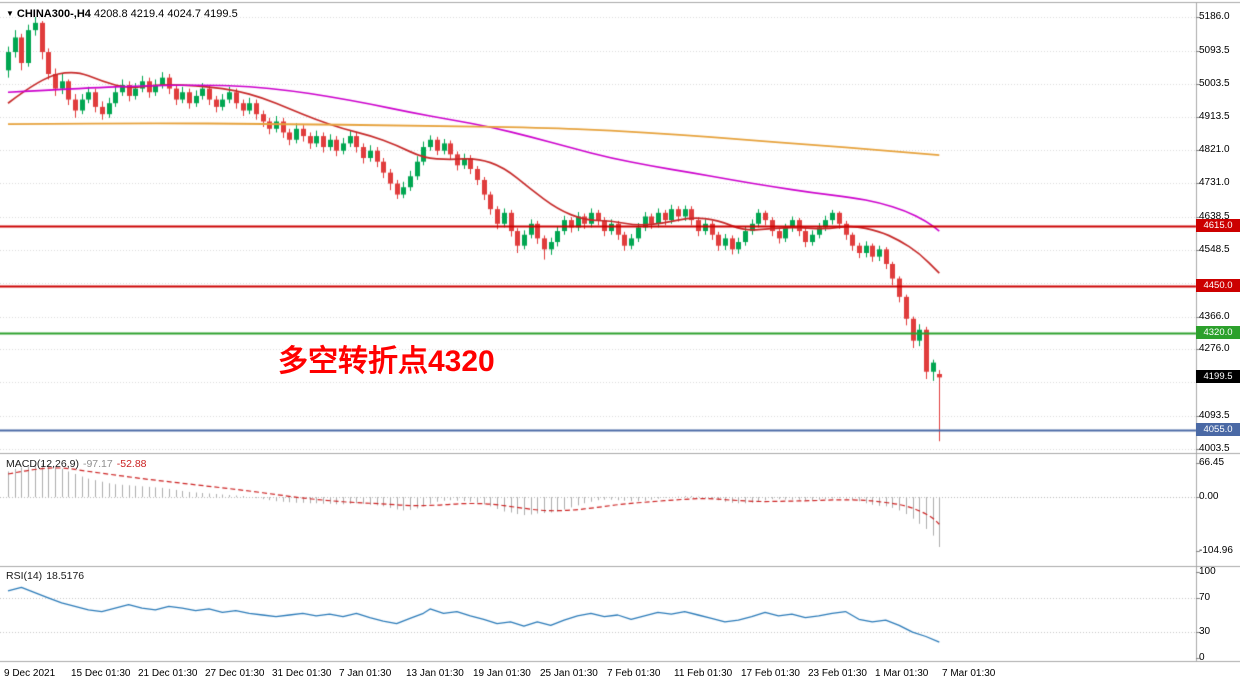  Describe the element at coordinates (1205, 597) in the screenshot. I see `rsi-axis-label: 70` at that location.